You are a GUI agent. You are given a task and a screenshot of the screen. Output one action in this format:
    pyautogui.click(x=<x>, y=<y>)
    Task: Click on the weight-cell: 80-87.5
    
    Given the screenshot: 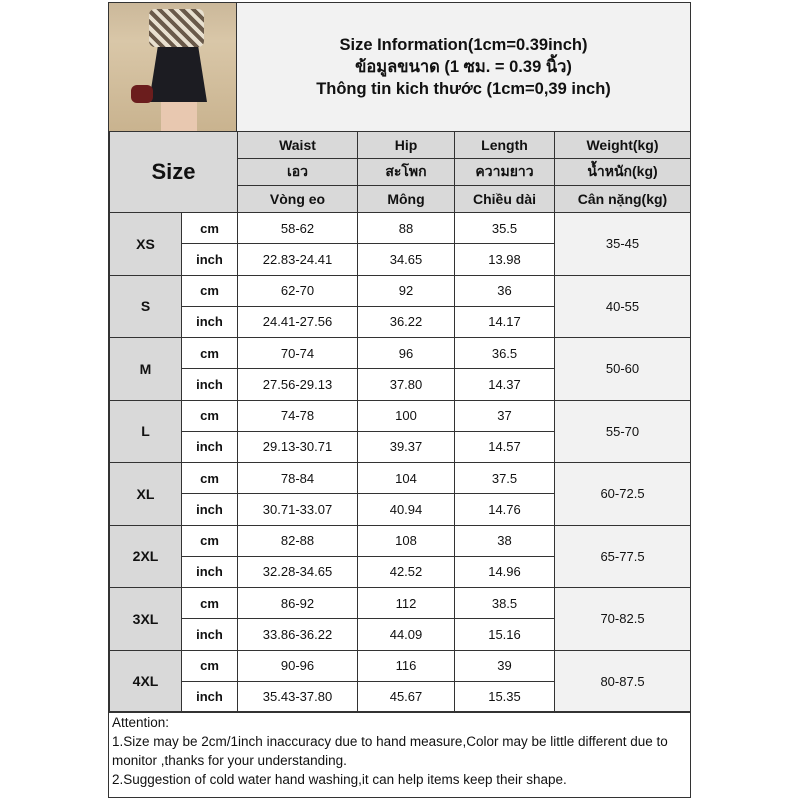 What is the action you would take?
    pyautogui.click(x=622, y=681)
    